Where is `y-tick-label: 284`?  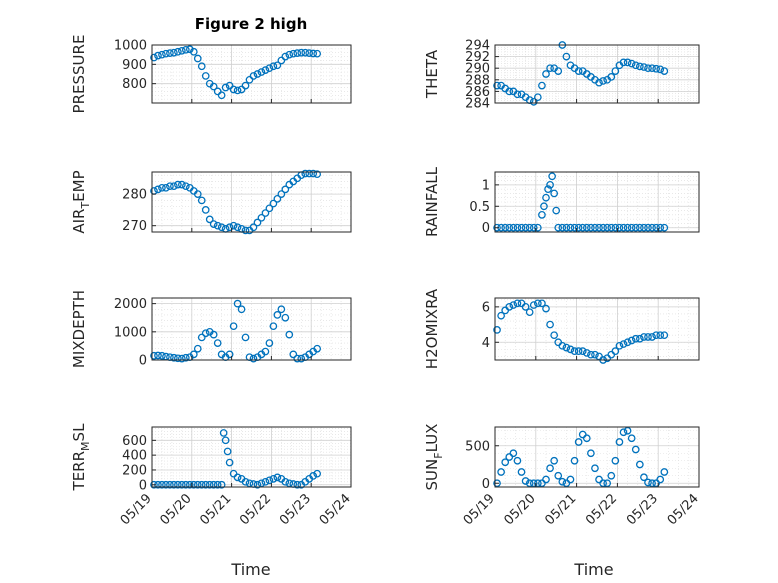
y-tick-label: 284 is located at coordinates (477, 104).